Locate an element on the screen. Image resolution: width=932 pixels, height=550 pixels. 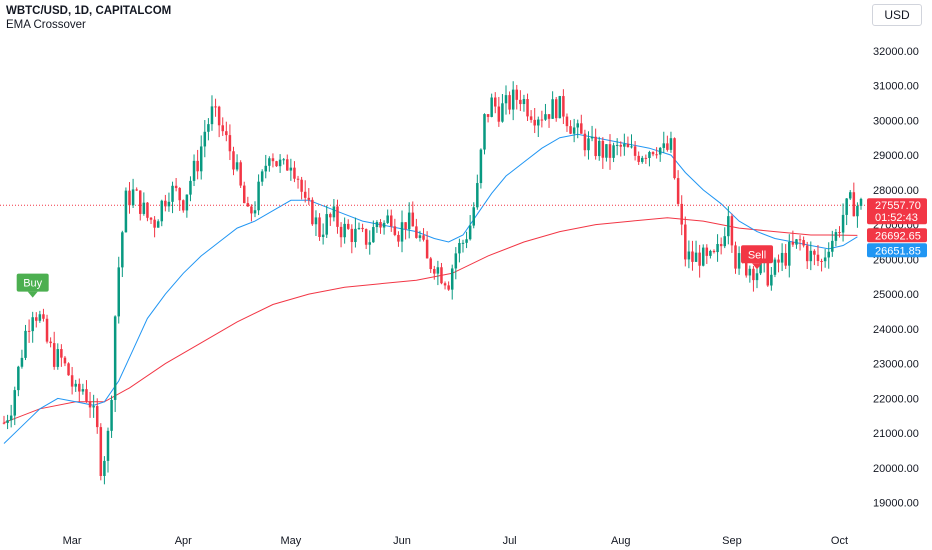
sell-signal-text: Sell is located at coordinates (757, 255).